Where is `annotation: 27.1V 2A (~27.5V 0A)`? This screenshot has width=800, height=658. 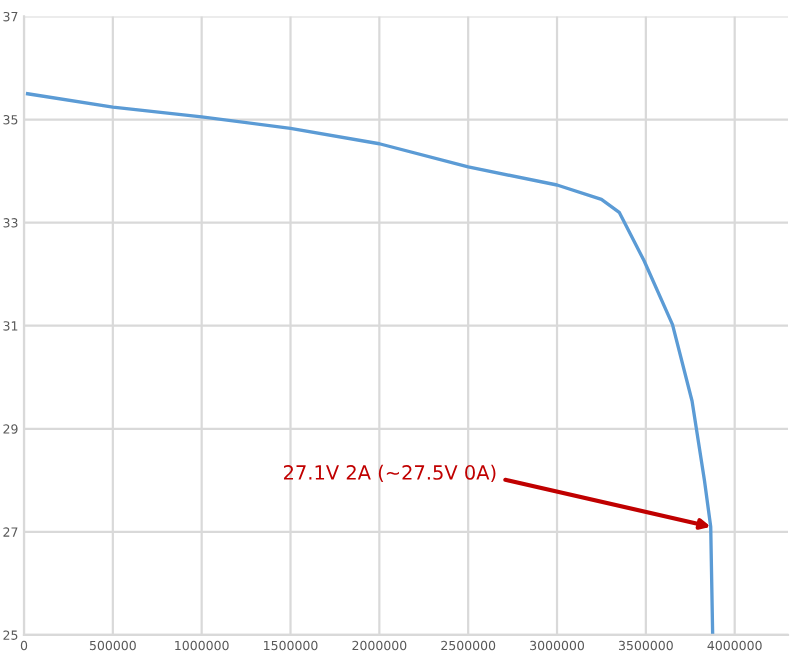
annotation: 27.1V 2A (~27.5V 0A) is located at coordinates (389, 473).